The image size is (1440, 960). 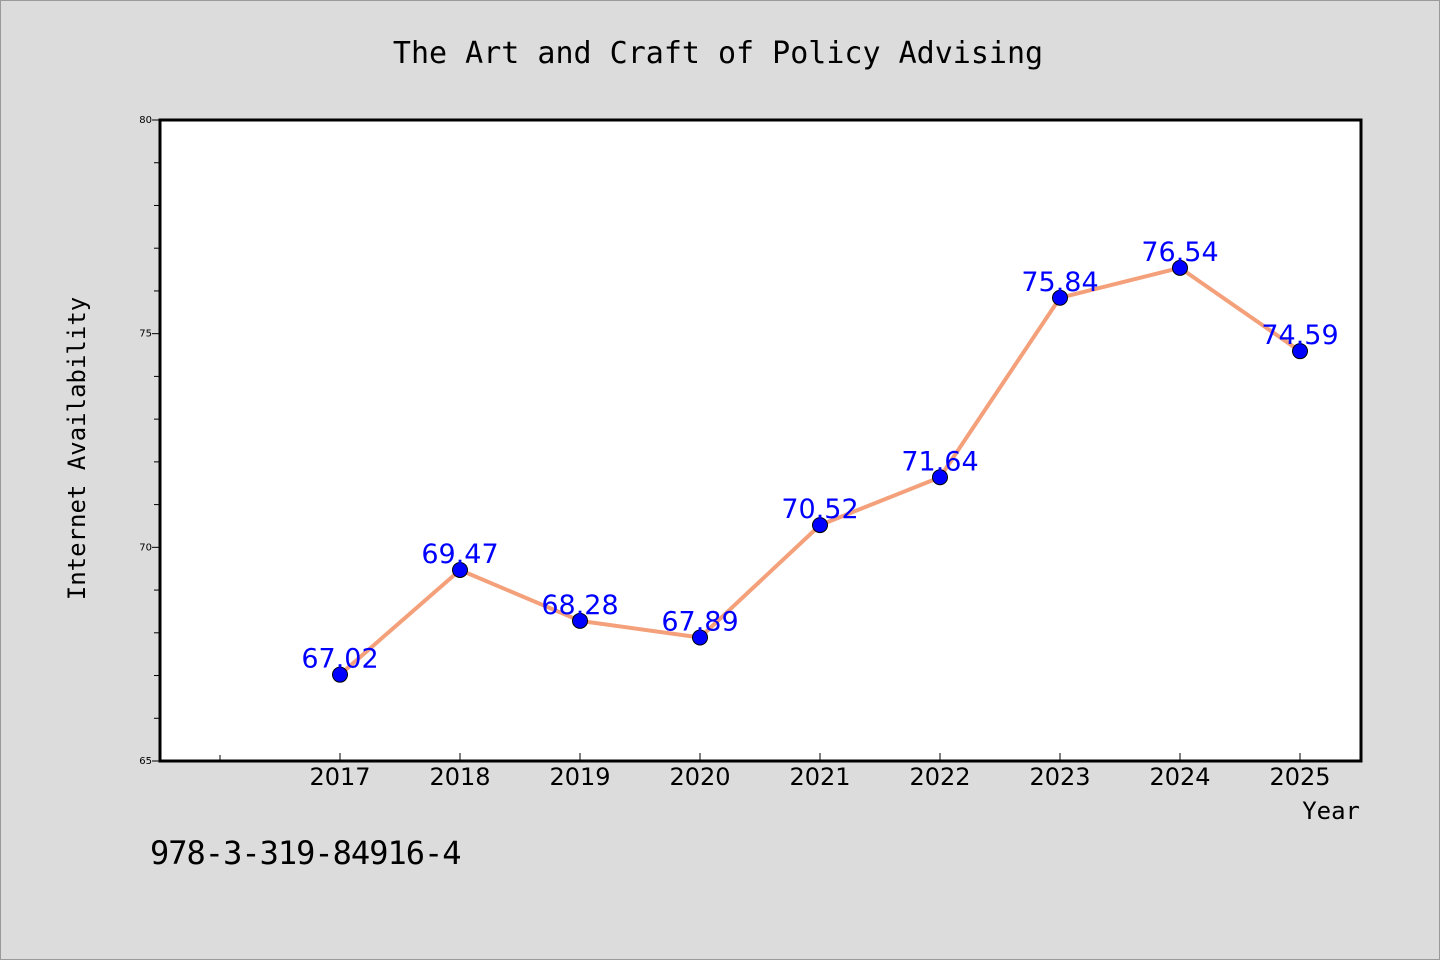 I want to click on x-tick-label: 2025, so click(x=1299, y=777).